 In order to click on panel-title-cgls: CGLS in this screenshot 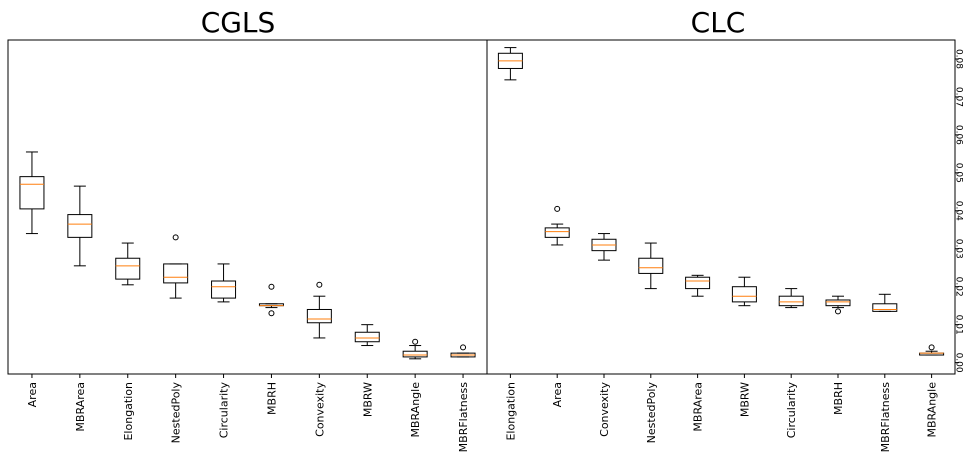, I will do `click(238, 22)`.